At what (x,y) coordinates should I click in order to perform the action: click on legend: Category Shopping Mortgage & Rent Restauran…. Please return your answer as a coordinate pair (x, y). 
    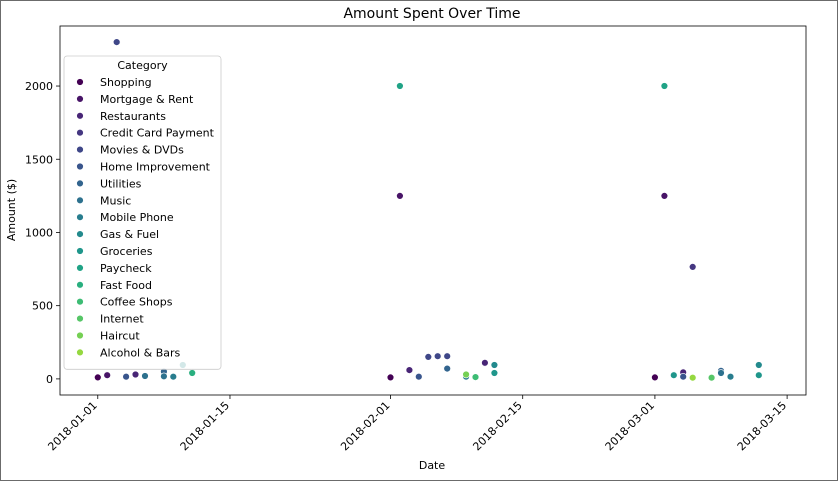
    Looking at the image, I should click on (142, 212).